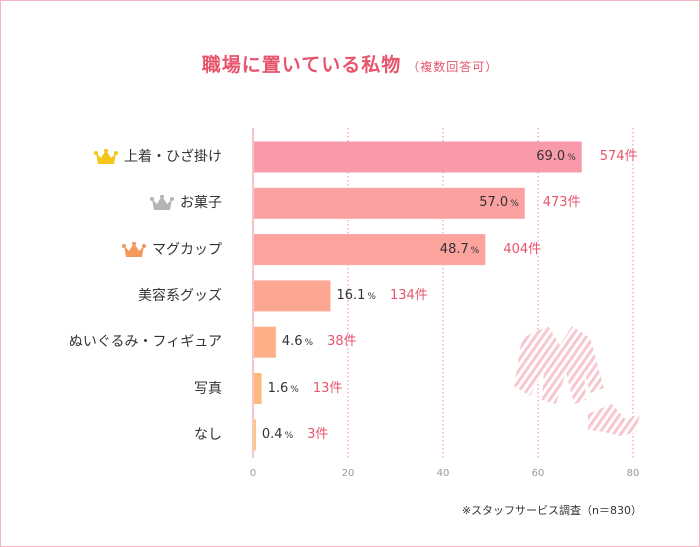 The image size is (700, 547). I want to click on chart-title: 職場に置いている私物 （複数回答可）, so click(350, 63).